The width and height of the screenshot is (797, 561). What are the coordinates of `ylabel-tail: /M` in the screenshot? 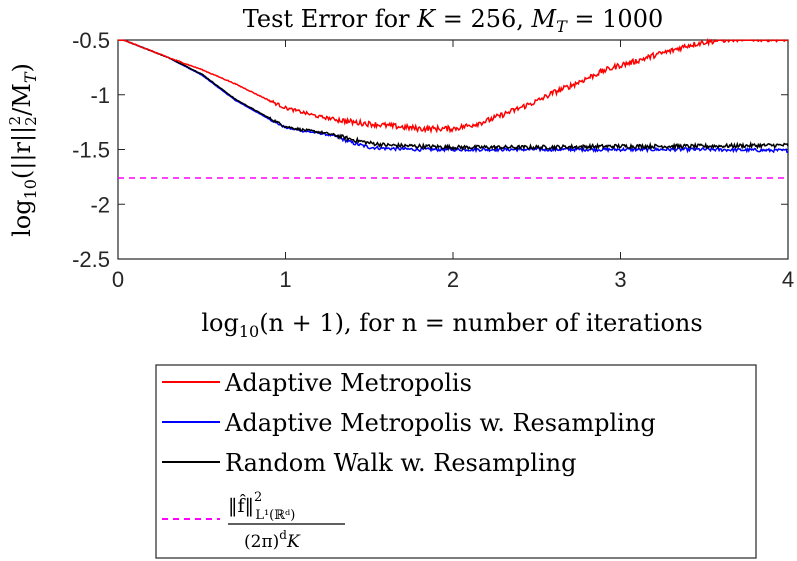 It's located at (22, 99).